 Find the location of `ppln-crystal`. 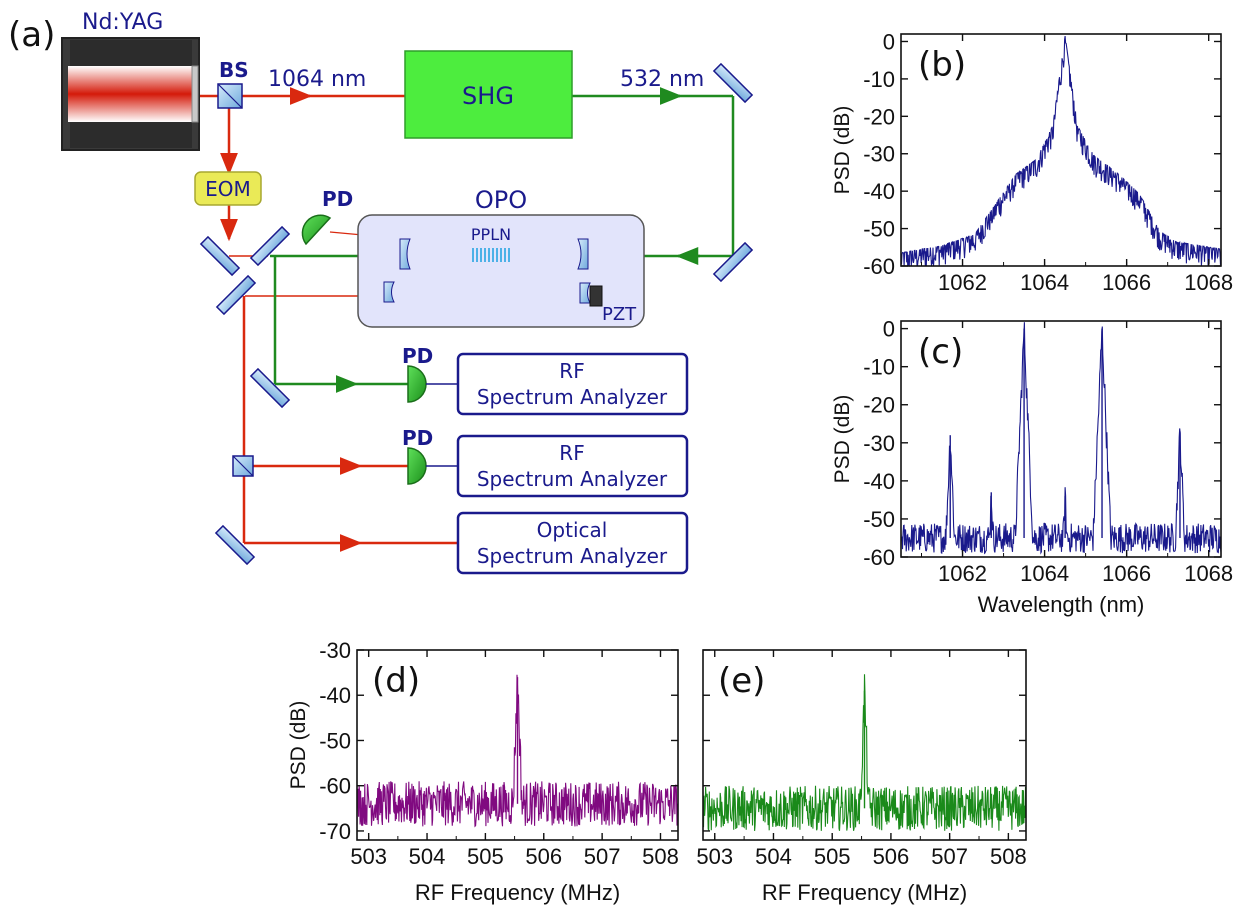

ppln-crystal is located at coordinates (491, 255).